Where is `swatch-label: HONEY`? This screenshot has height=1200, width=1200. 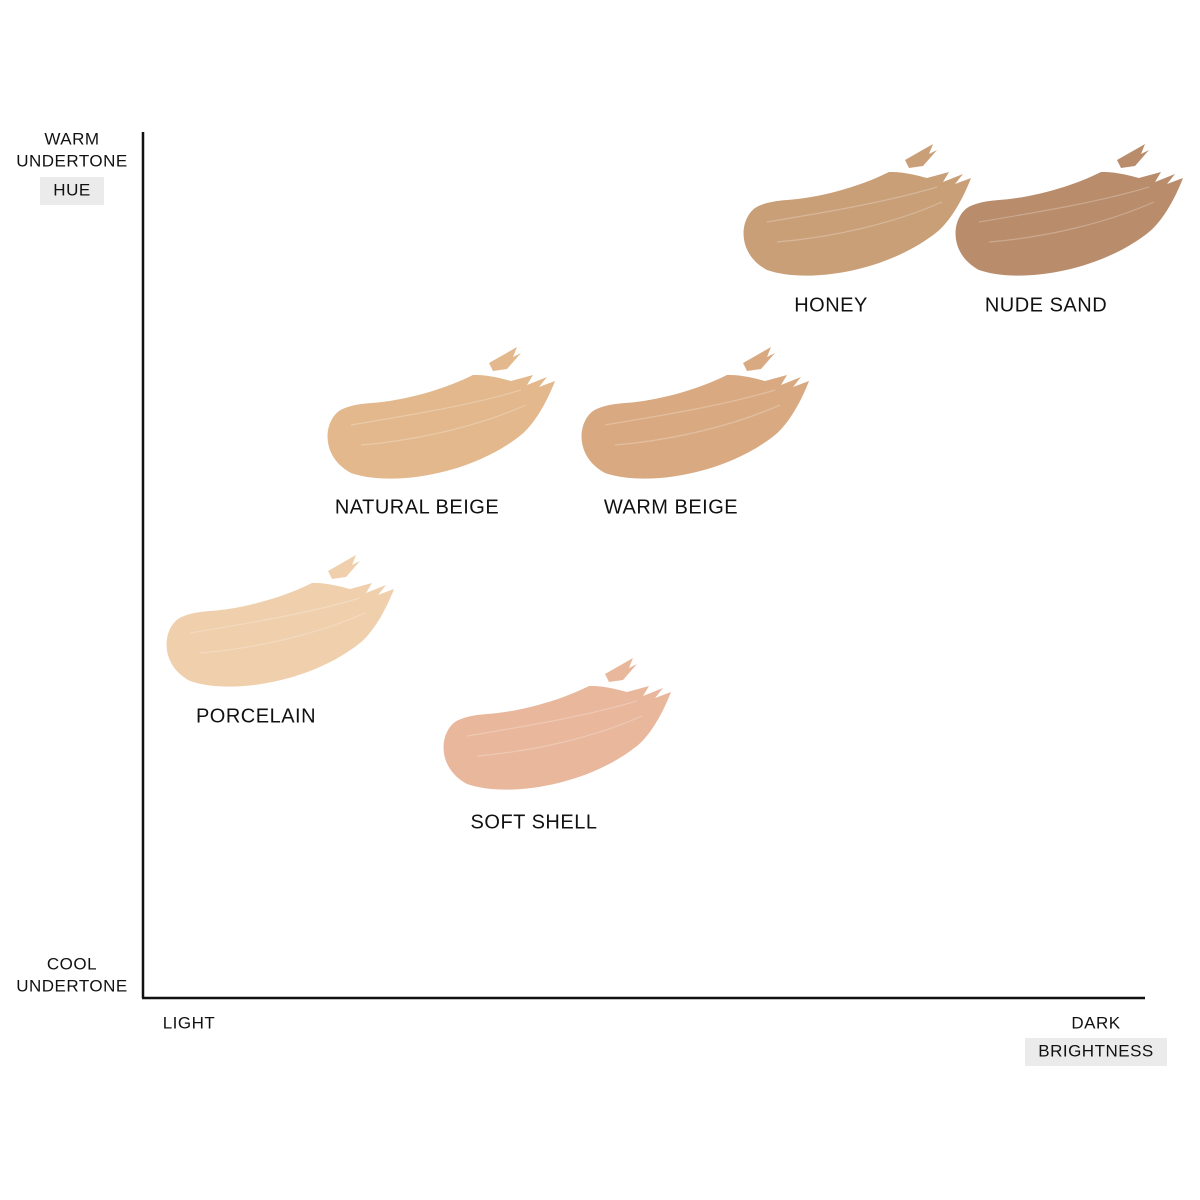 swatch-label: HONEY is located at coordinates (831, 305).